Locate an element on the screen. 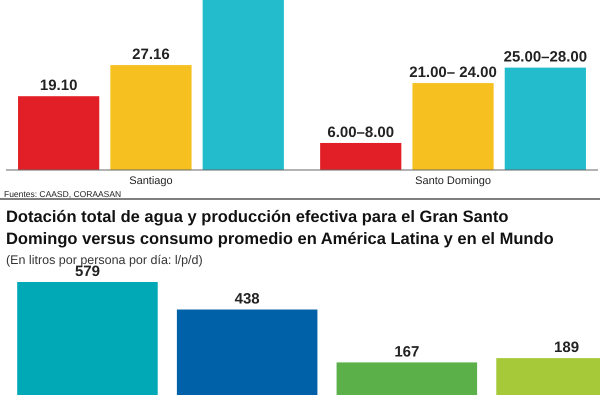 The image size is (600, 400). data-label: 6.00–8.00 is located at coordinates (360, 132).